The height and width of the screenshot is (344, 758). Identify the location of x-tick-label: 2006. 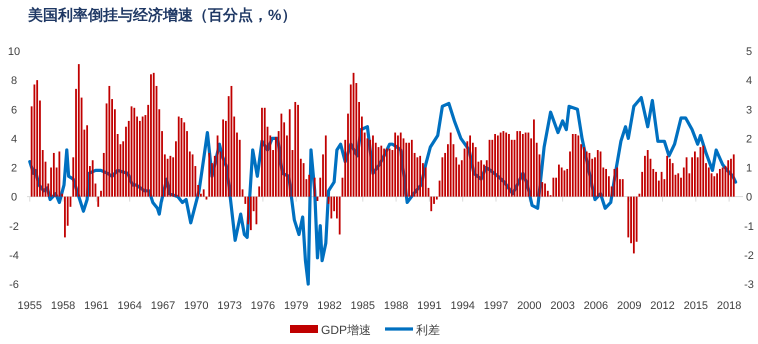
(596, 306).